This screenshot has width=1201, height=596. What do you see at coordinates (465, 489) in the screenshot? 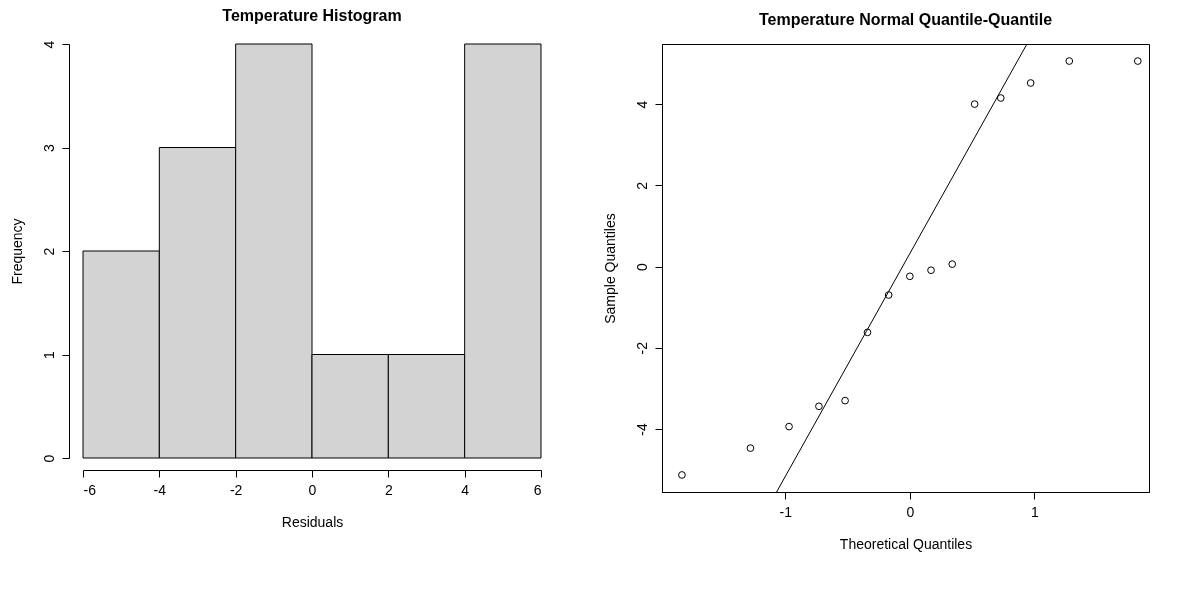
I see `x-tick-label: 4` at bounding box center [465, 489].